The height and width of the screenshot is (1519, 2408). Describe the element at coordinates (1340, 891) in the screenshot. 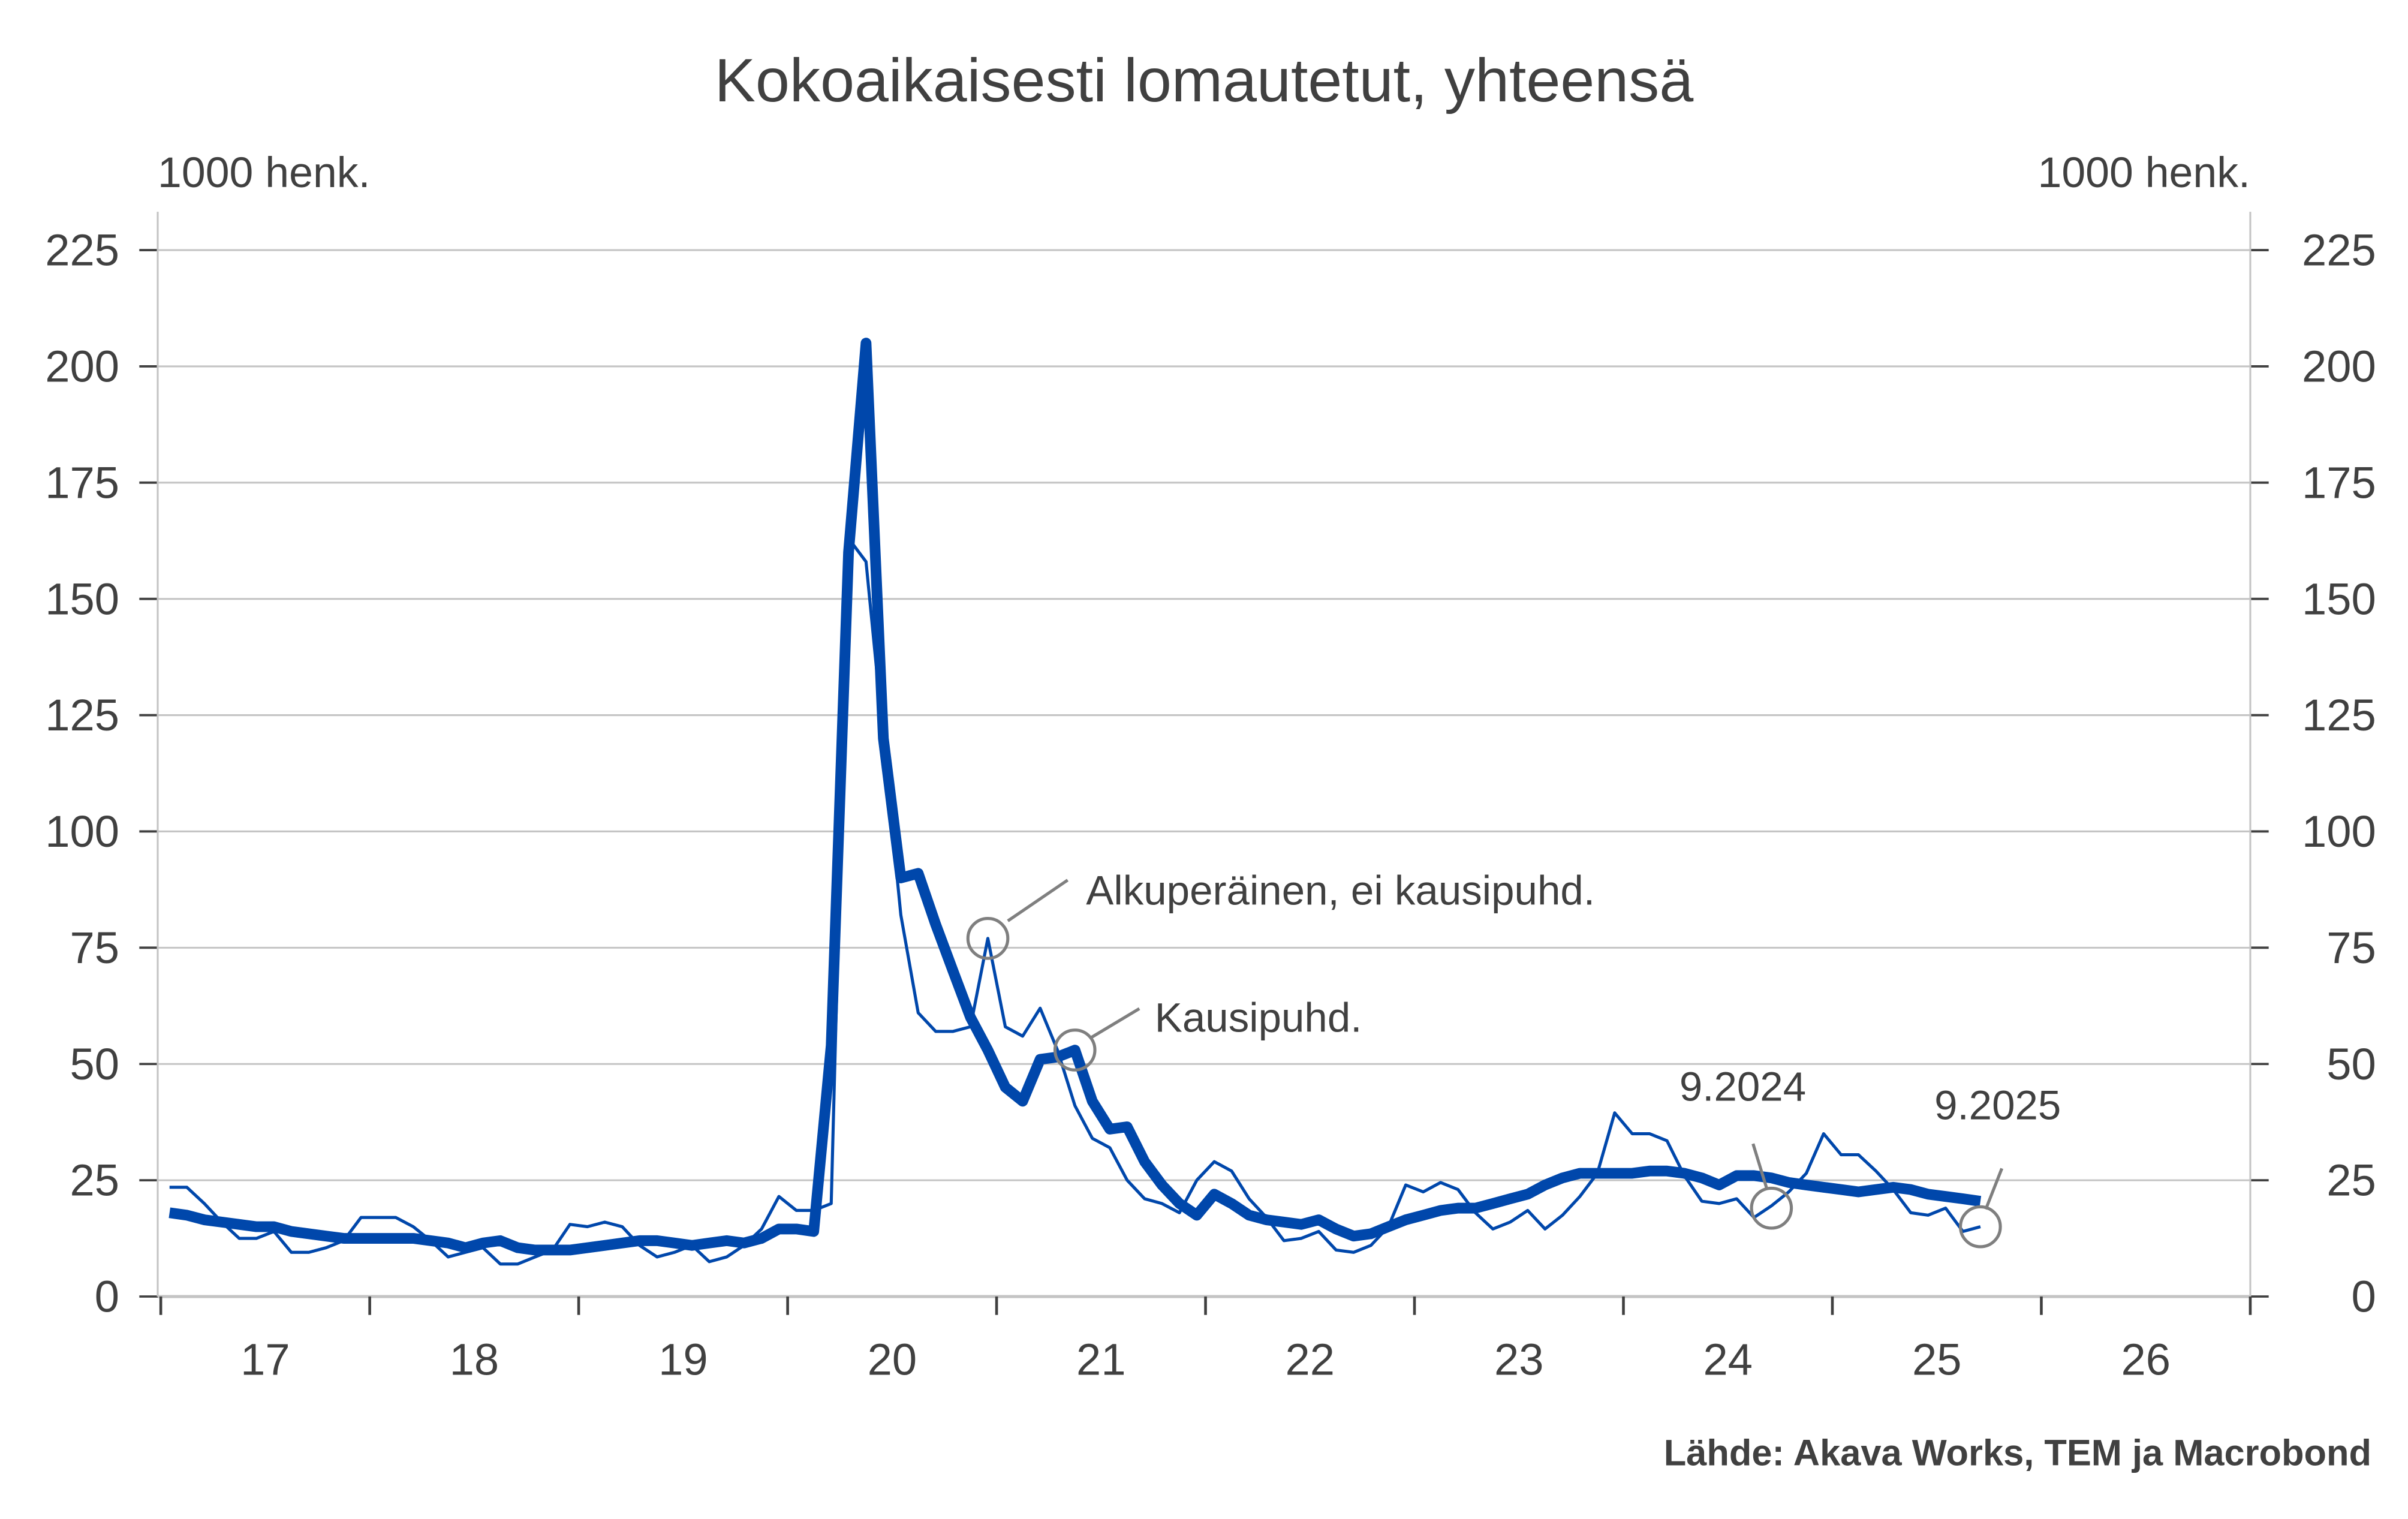

I see `annotation-label: Alkuperäinen, ei kausipuhd.` at that location.